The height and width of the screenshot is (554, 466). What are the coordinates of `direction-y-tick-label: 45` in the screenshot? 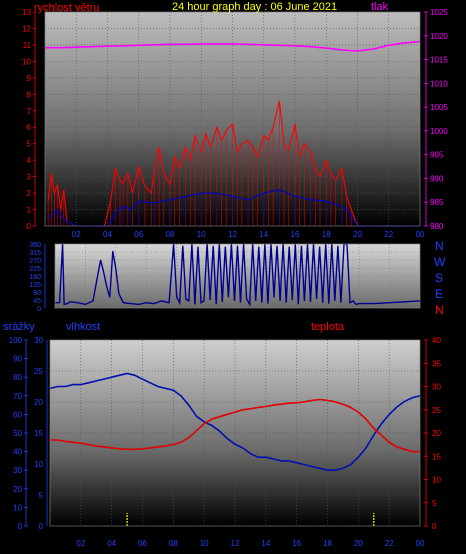 It's located at (37, 301).